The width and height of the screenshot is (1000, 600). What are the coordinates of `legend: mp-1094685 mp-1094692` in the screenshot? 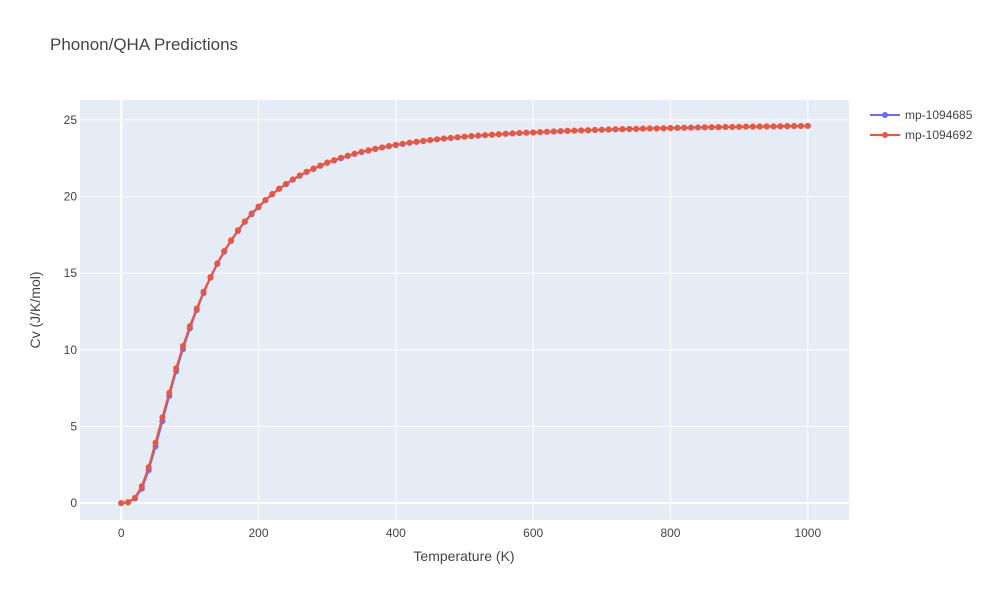 It's located at (921, 125).